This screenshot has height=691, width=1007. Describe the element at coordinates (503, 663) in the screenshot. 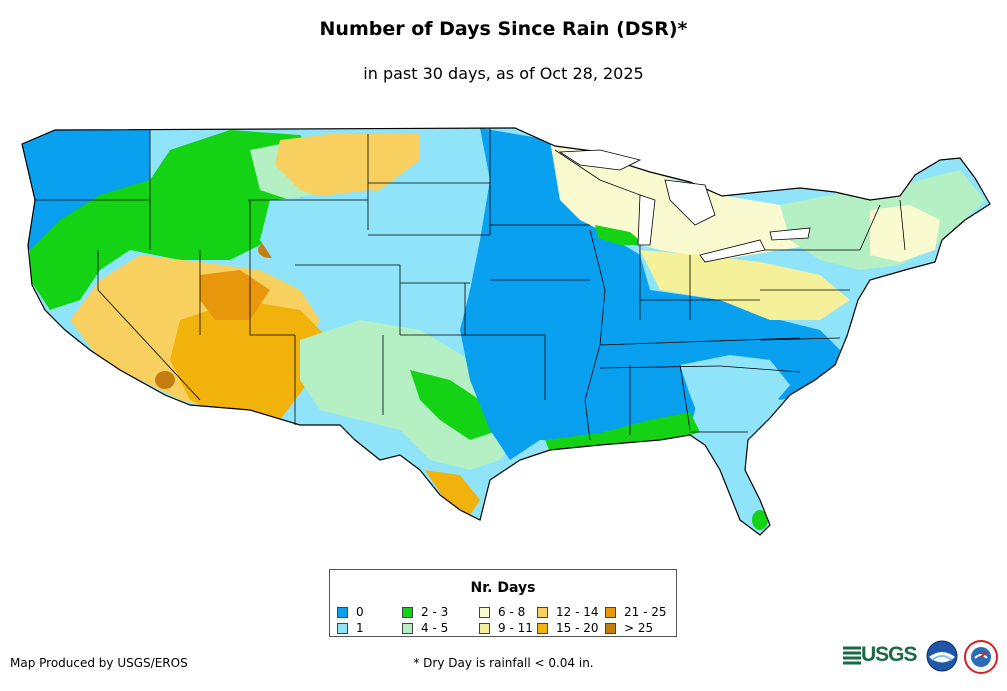

I see `dry-day-footnote: * Dry Day is rainfall < 0.04 in.` at that location.